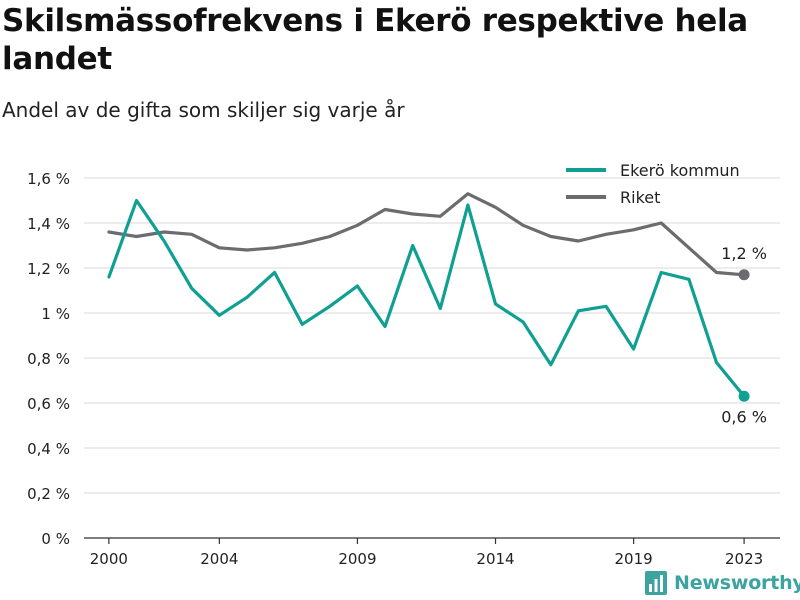 This screenshot has width=800, height=600. What do you see at coordinates (744, 253) in the screenshot?
I see `end-label-riket: 1,2 %` at bounding box center [744, 253].